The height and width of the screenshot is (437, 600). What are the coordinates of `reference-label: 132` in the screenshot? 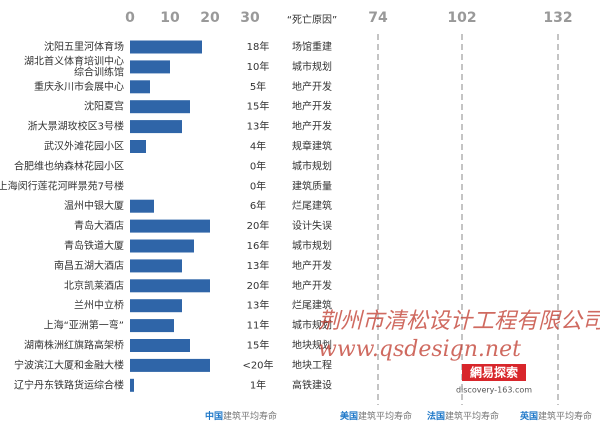 It's located at (557, 18).